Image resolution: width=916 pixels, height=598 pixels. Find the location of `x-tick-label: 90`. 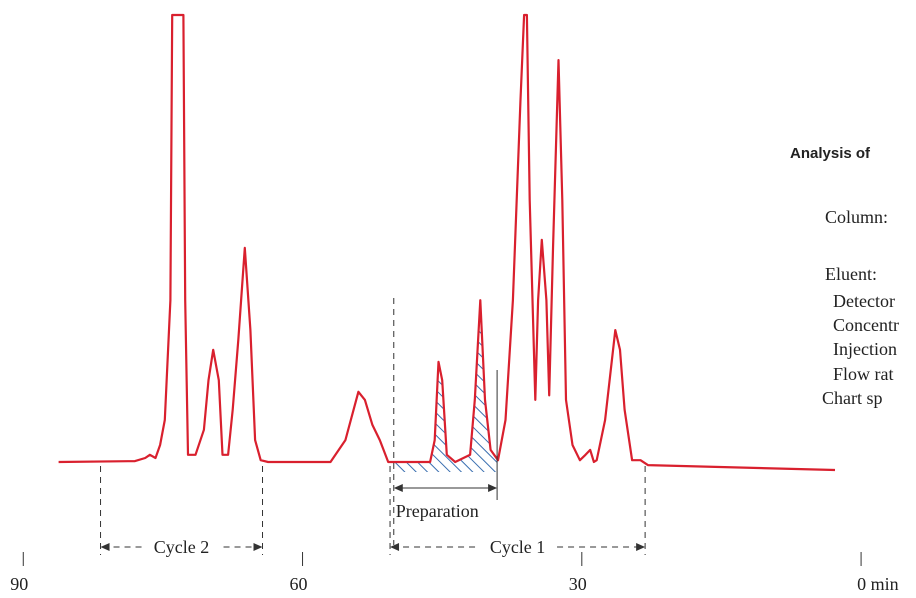

x-tick-label: 90 is located at coordinates (19, 584).